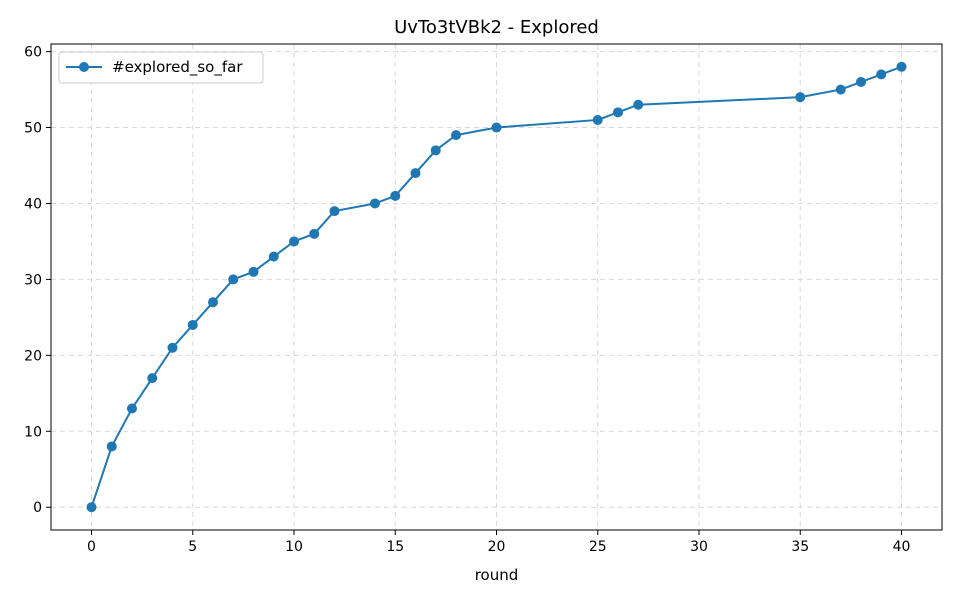 The image size is (960, 600). What do you see at coordinates (33, 129) in the screenshot?
I see `y-tick-label: 50` at bounding box center [33, 129].